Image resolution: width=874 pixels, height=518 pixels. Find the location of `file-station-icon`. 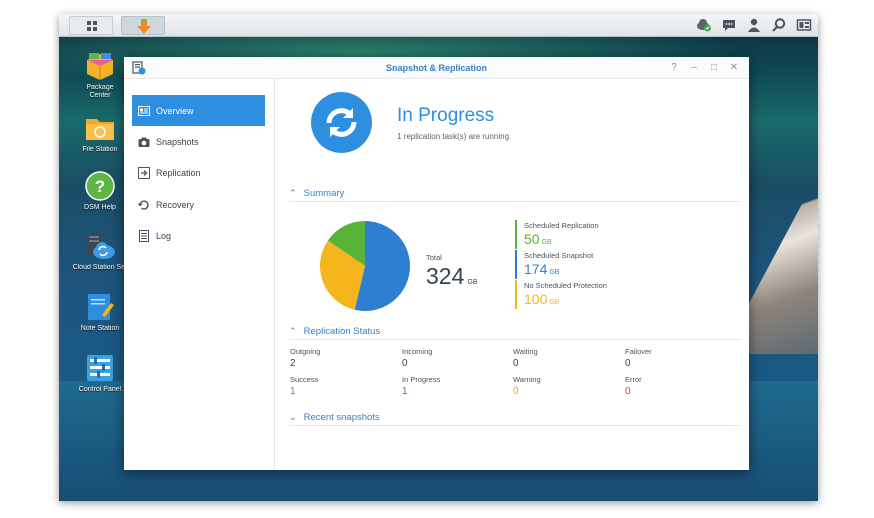

file-station-icon is located at coordinates (100, 129).